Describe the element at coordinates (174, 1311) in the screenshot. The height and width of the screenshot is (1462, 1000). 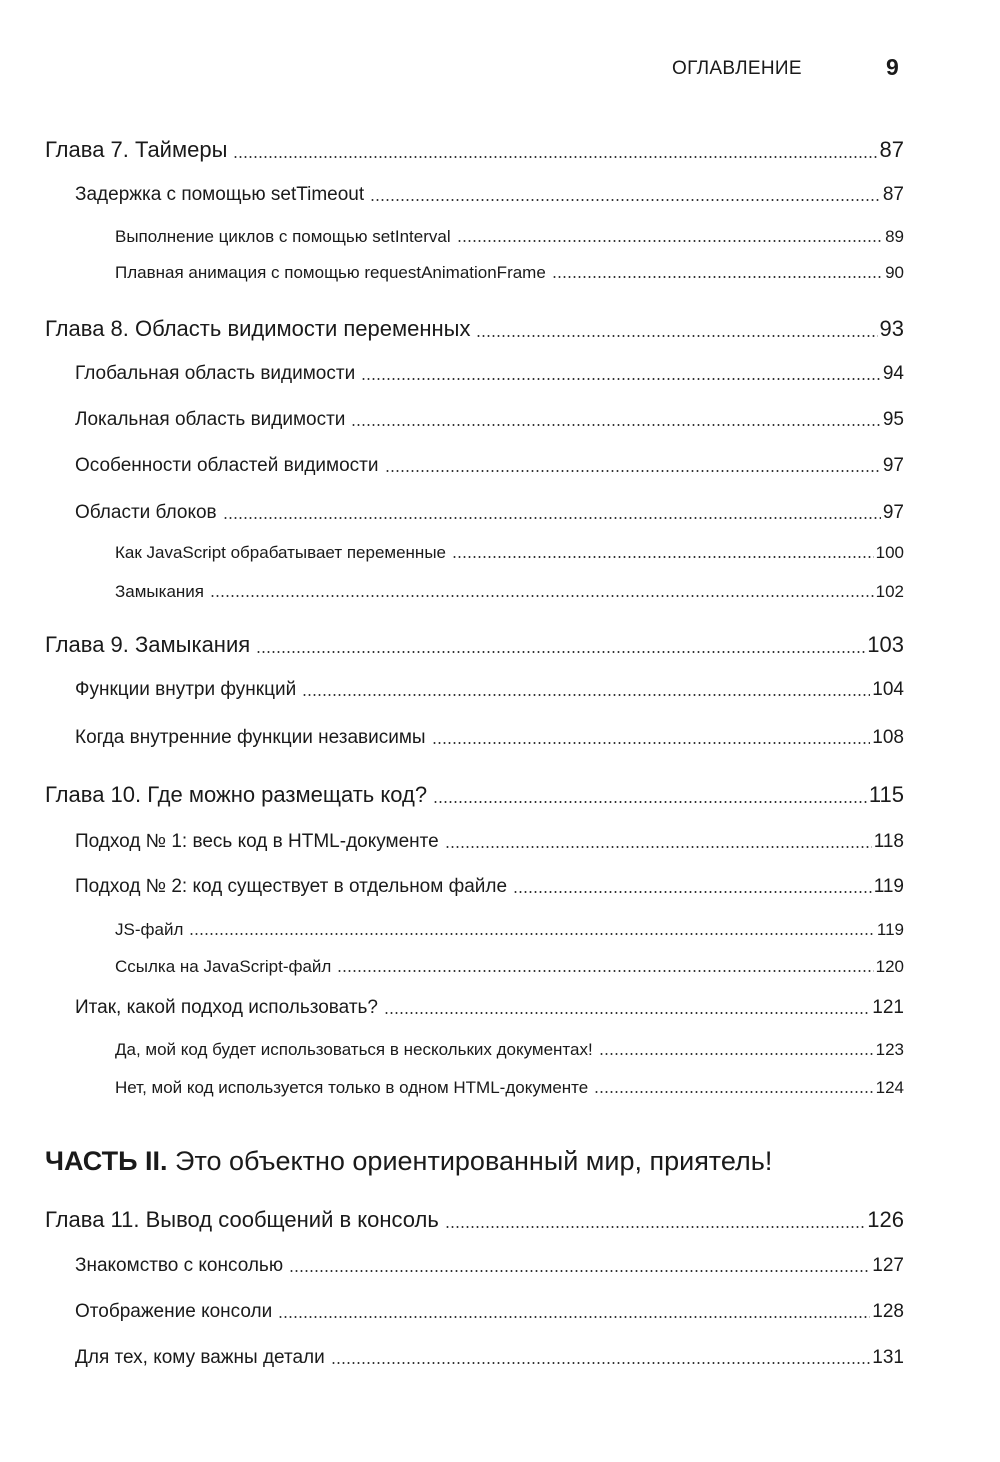
I see `entry-title: Отображение консоли` at that location.